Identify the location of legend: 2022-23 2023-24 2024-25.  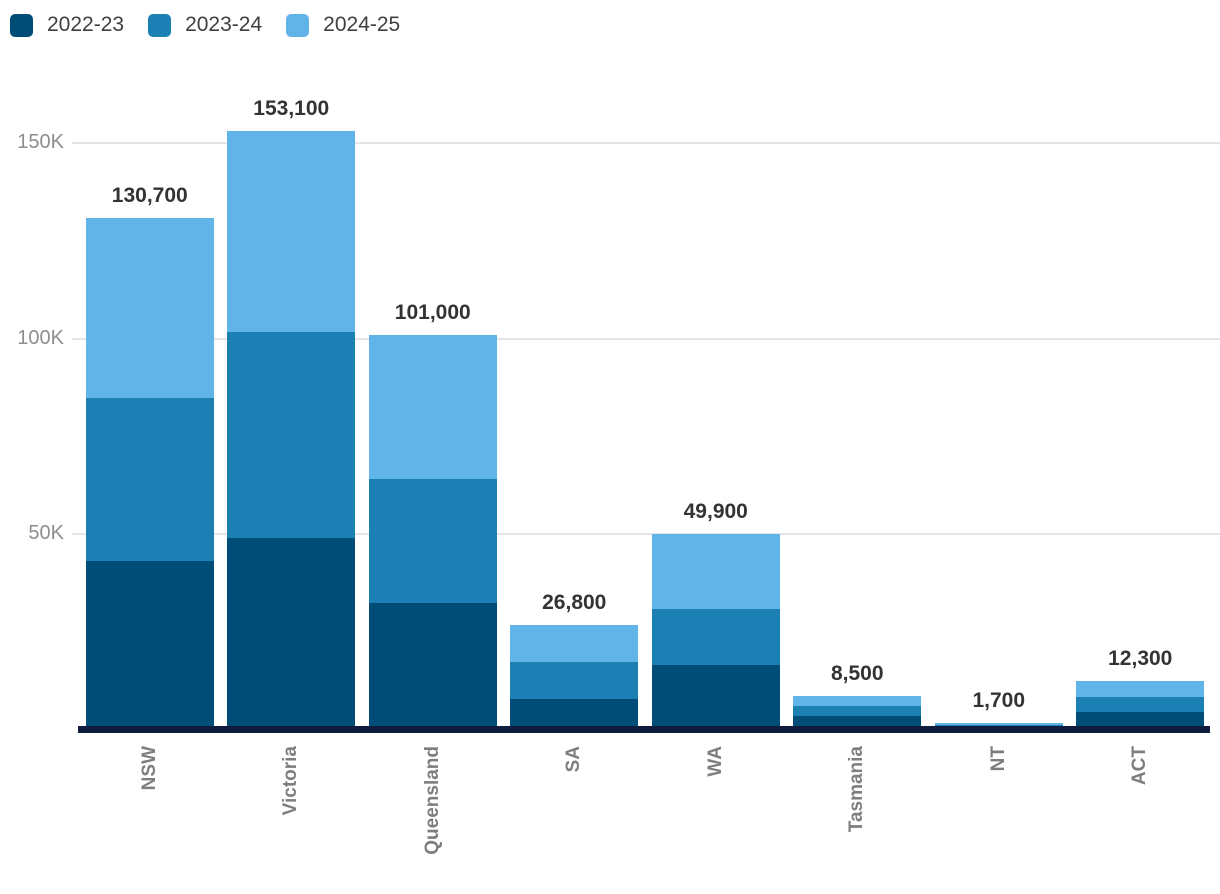
(205, 25).